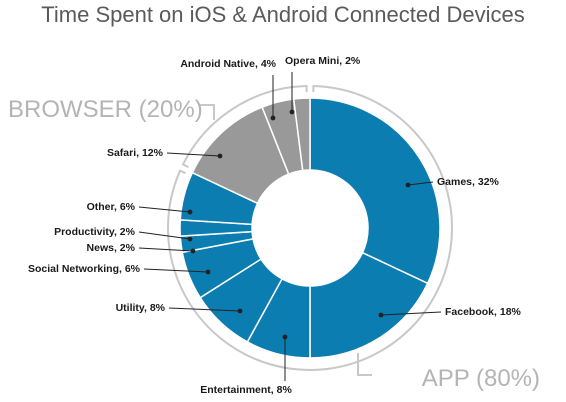  What do you see at coordinates (369, 305) in the screenshot?
I see `slice-facebook` at bounding box center [369, 305].